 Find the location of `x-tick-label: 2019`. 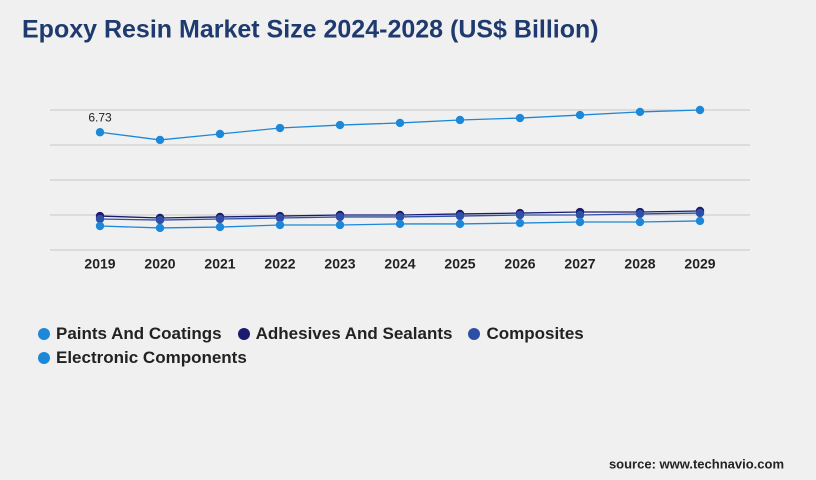

x-tick-label: 2019 is located at coordinates (99, 264).